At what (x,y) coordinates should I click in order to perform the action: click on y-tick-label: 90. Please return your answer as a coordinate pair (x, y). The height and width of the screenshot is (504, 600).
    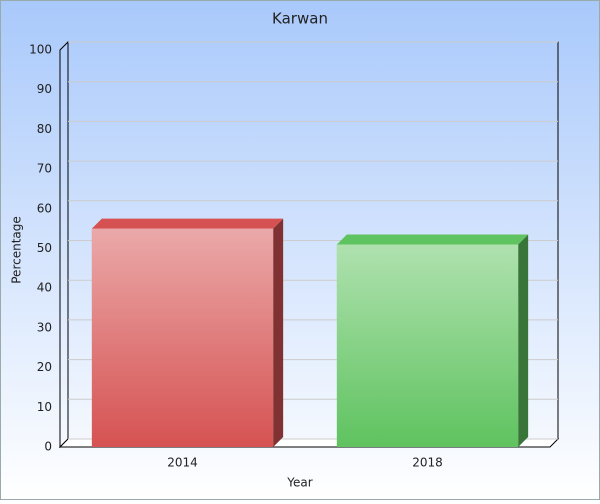
    Looking at the image, I should click on (44, 89).